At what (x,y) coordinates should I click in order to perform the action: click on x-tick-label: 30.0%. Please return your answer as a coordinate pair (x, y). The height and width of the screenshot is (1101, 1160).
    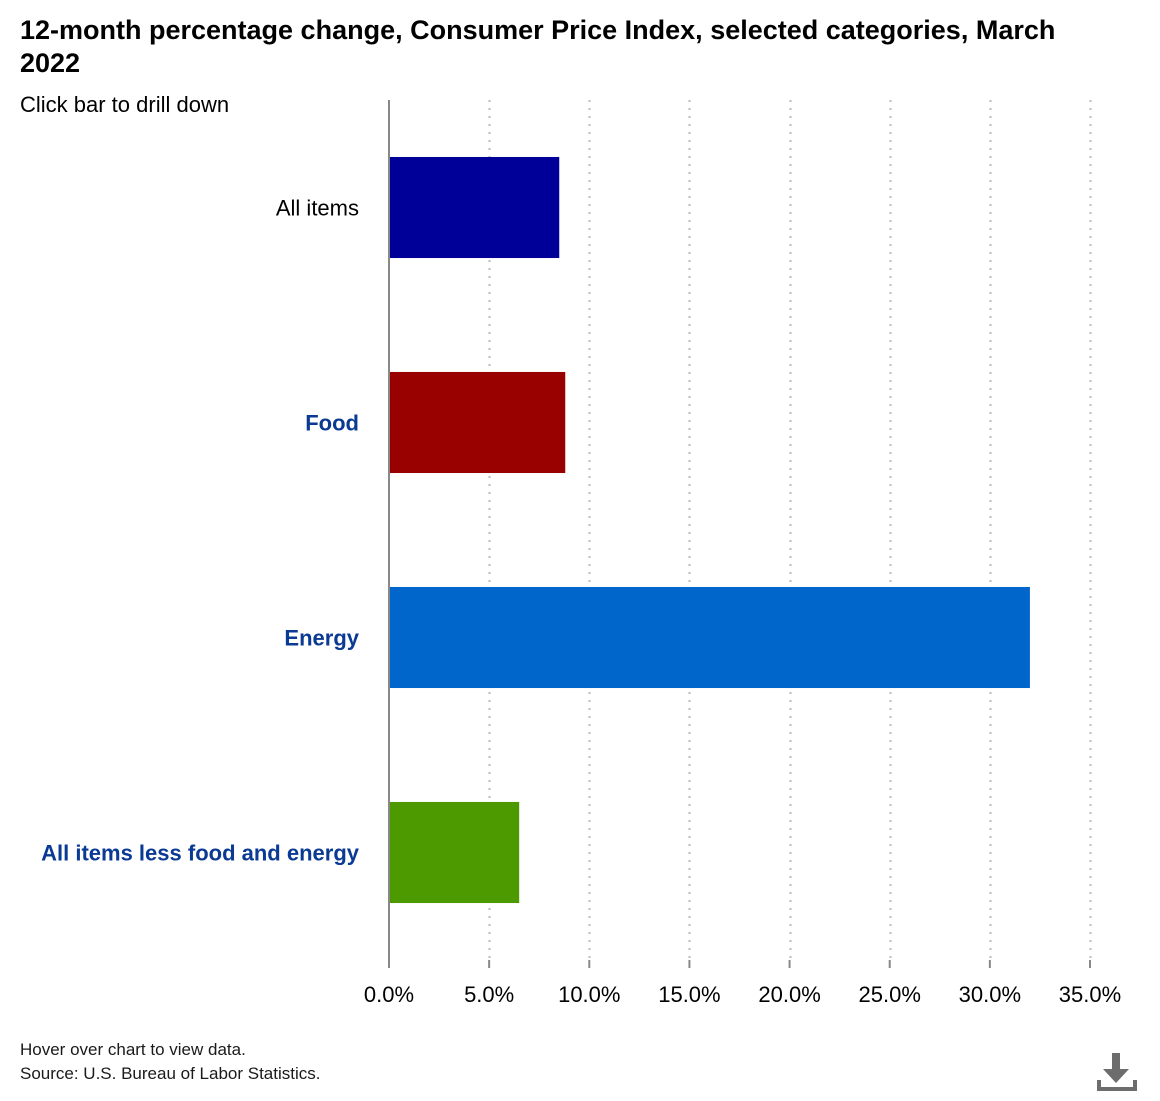
    Looking at the image, I should click on (990, 994).